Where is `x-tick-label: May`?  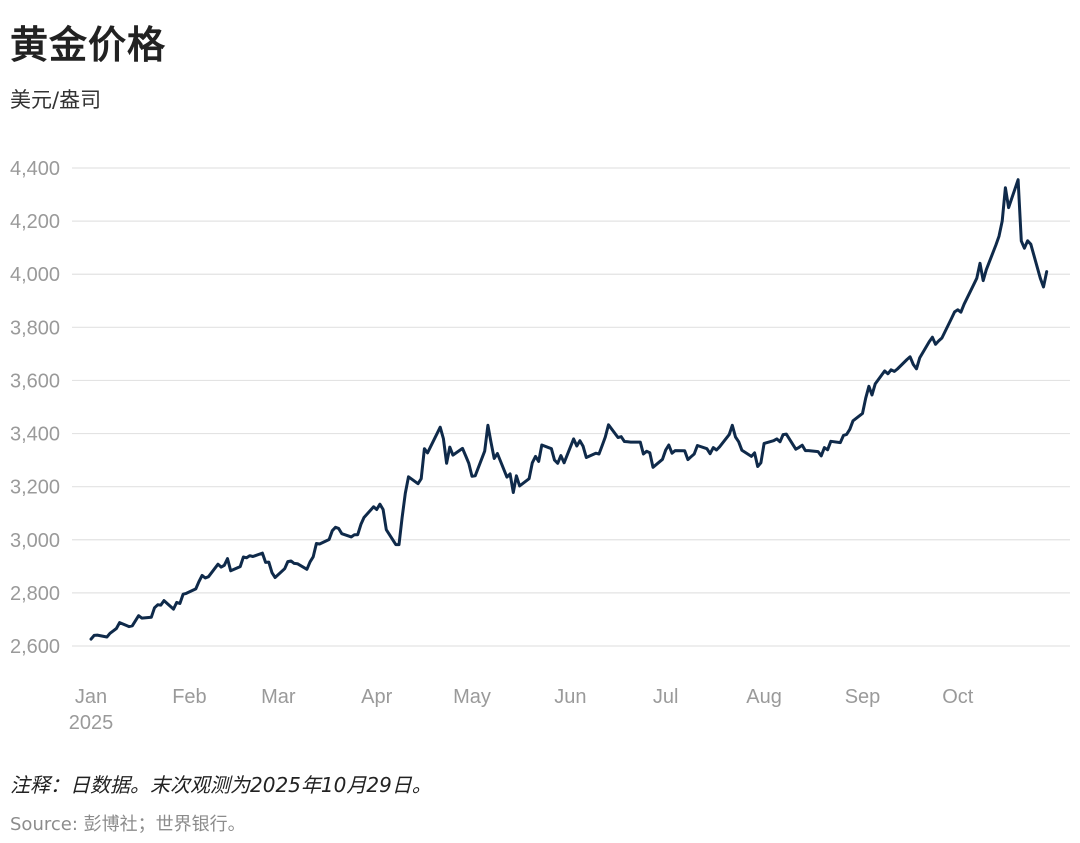 x-tick-label: May is located at coordinates (472, 697).